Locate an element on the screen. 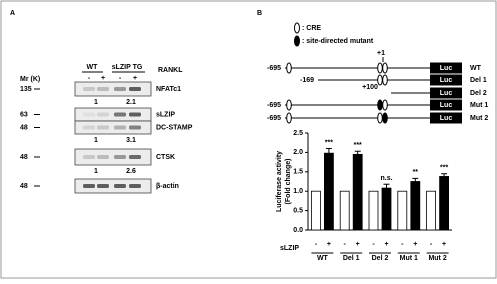 The height and width of the screenshot is (284, 497). protein-label: sLZIP is located at coordinates (165, 114).